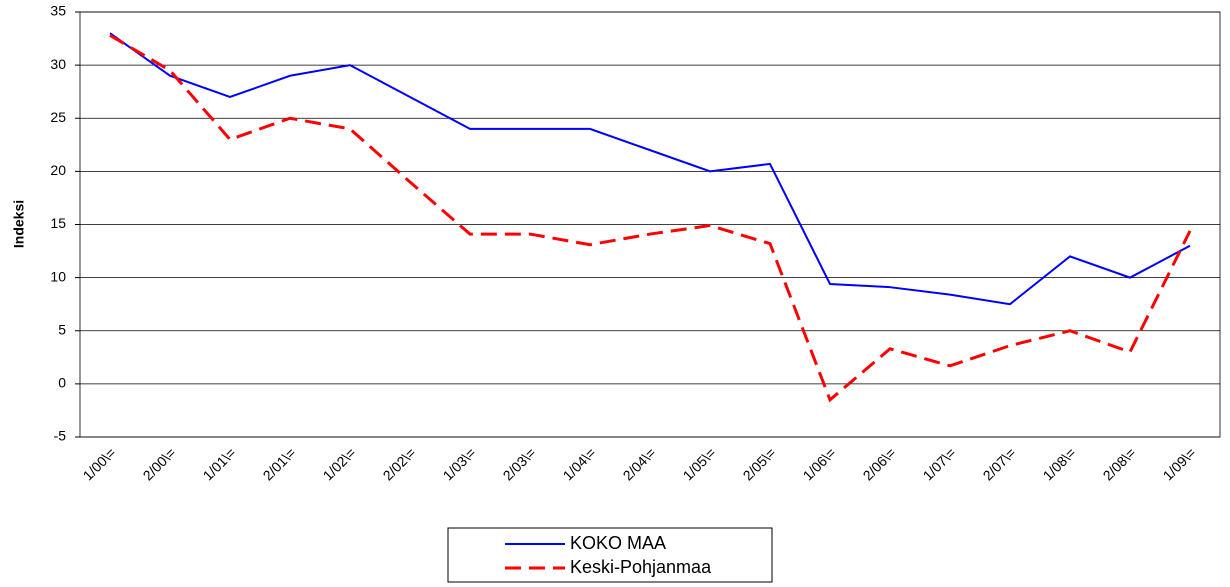 The image size is (1230, 587). I want to click on legend-label: KOKO MAA, so click(618, 543).